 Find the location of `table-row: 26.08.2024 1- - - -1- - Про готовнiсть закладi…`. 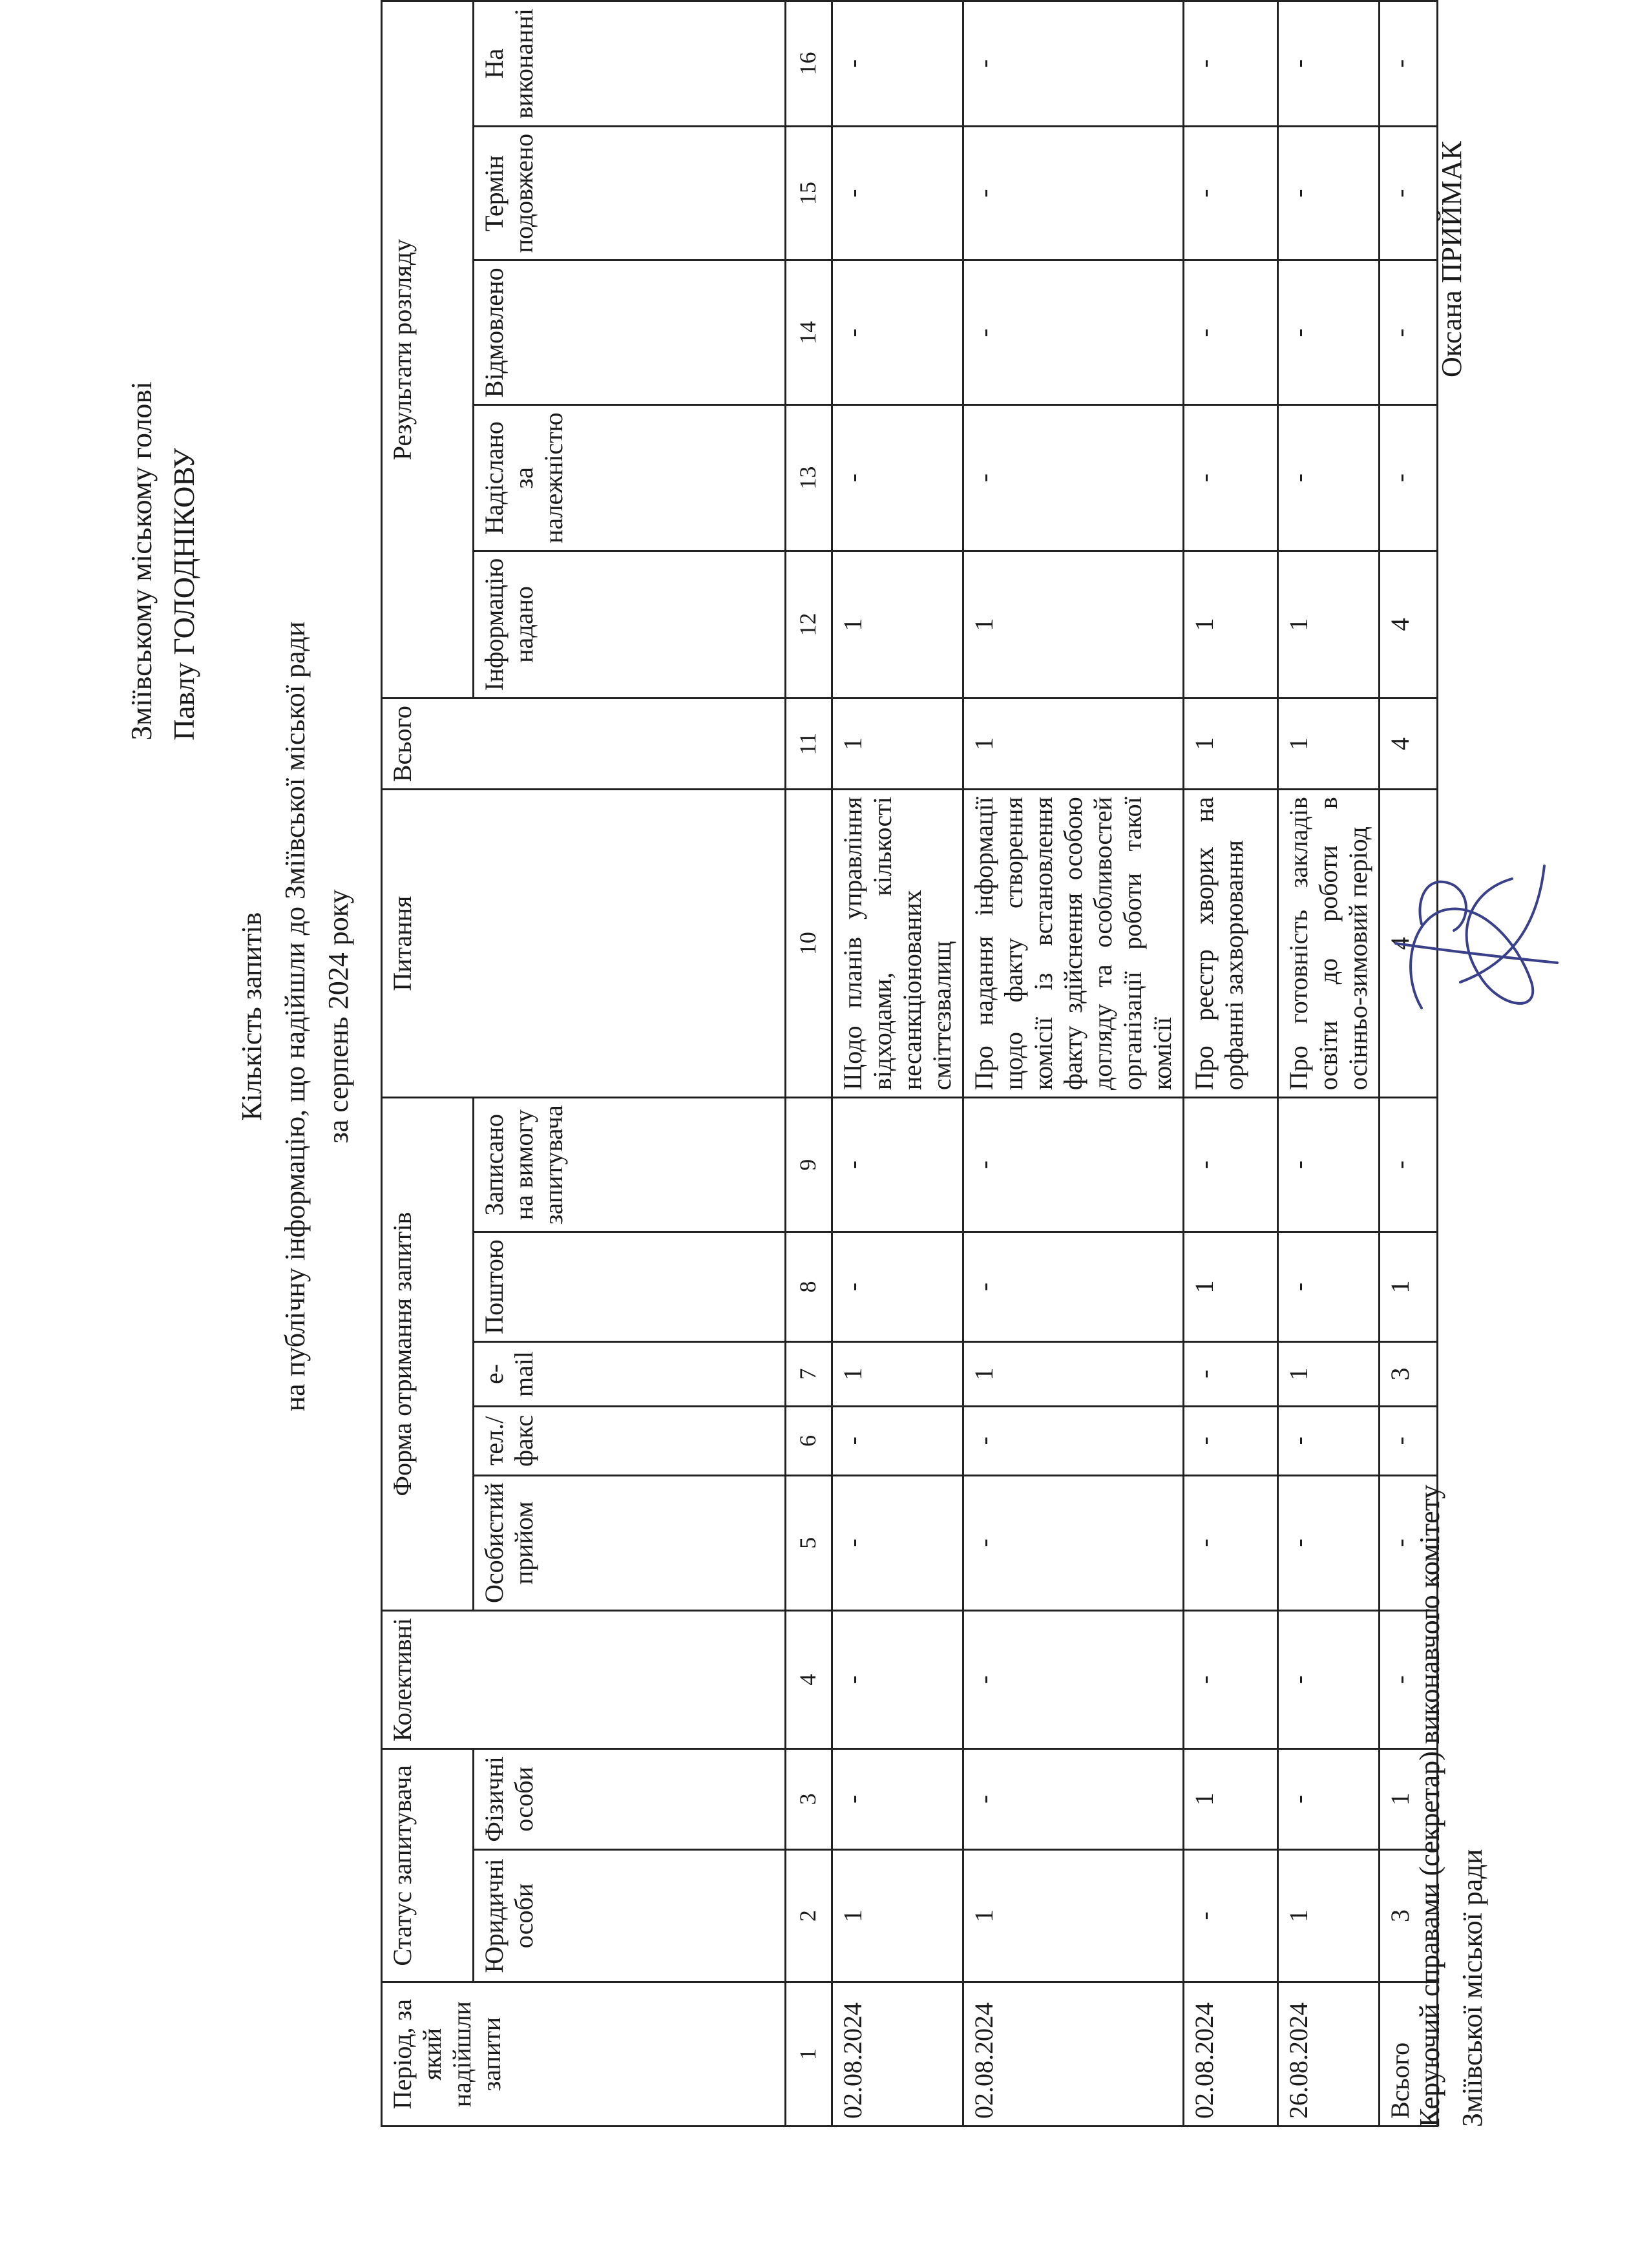

table-row: 26.08.2024 1- - - -1- - Про готовнiсть закладi… is located at coordinates (1329, 1063).